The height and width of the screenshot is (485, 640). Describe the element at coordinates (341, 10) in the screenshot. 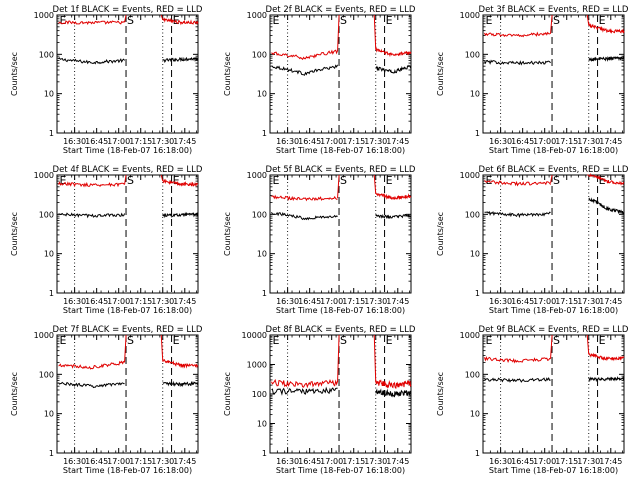

I see `panel-title: Det 2f BLACK = Events, RED = LLD` at that location.